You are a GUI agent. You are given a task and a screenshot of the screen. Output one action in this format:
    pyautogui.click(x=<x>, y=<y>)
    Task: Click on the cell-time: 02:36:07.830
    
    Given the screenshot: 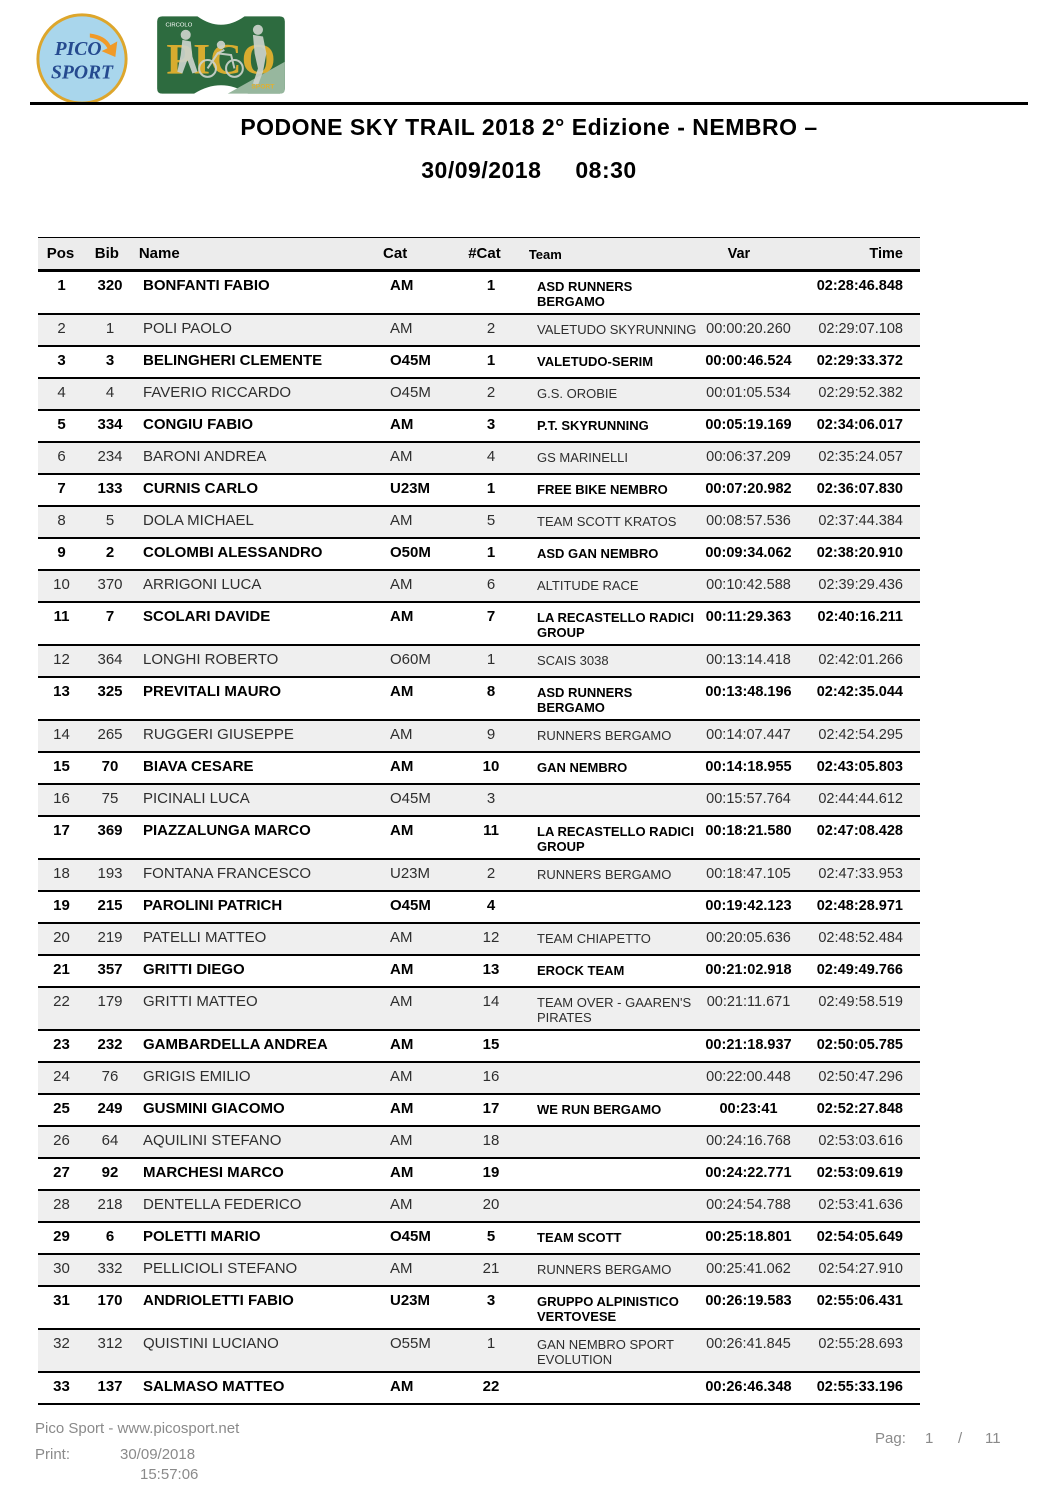 What is the action you would take?
    pyautogui.click(x=859, y=489)
    